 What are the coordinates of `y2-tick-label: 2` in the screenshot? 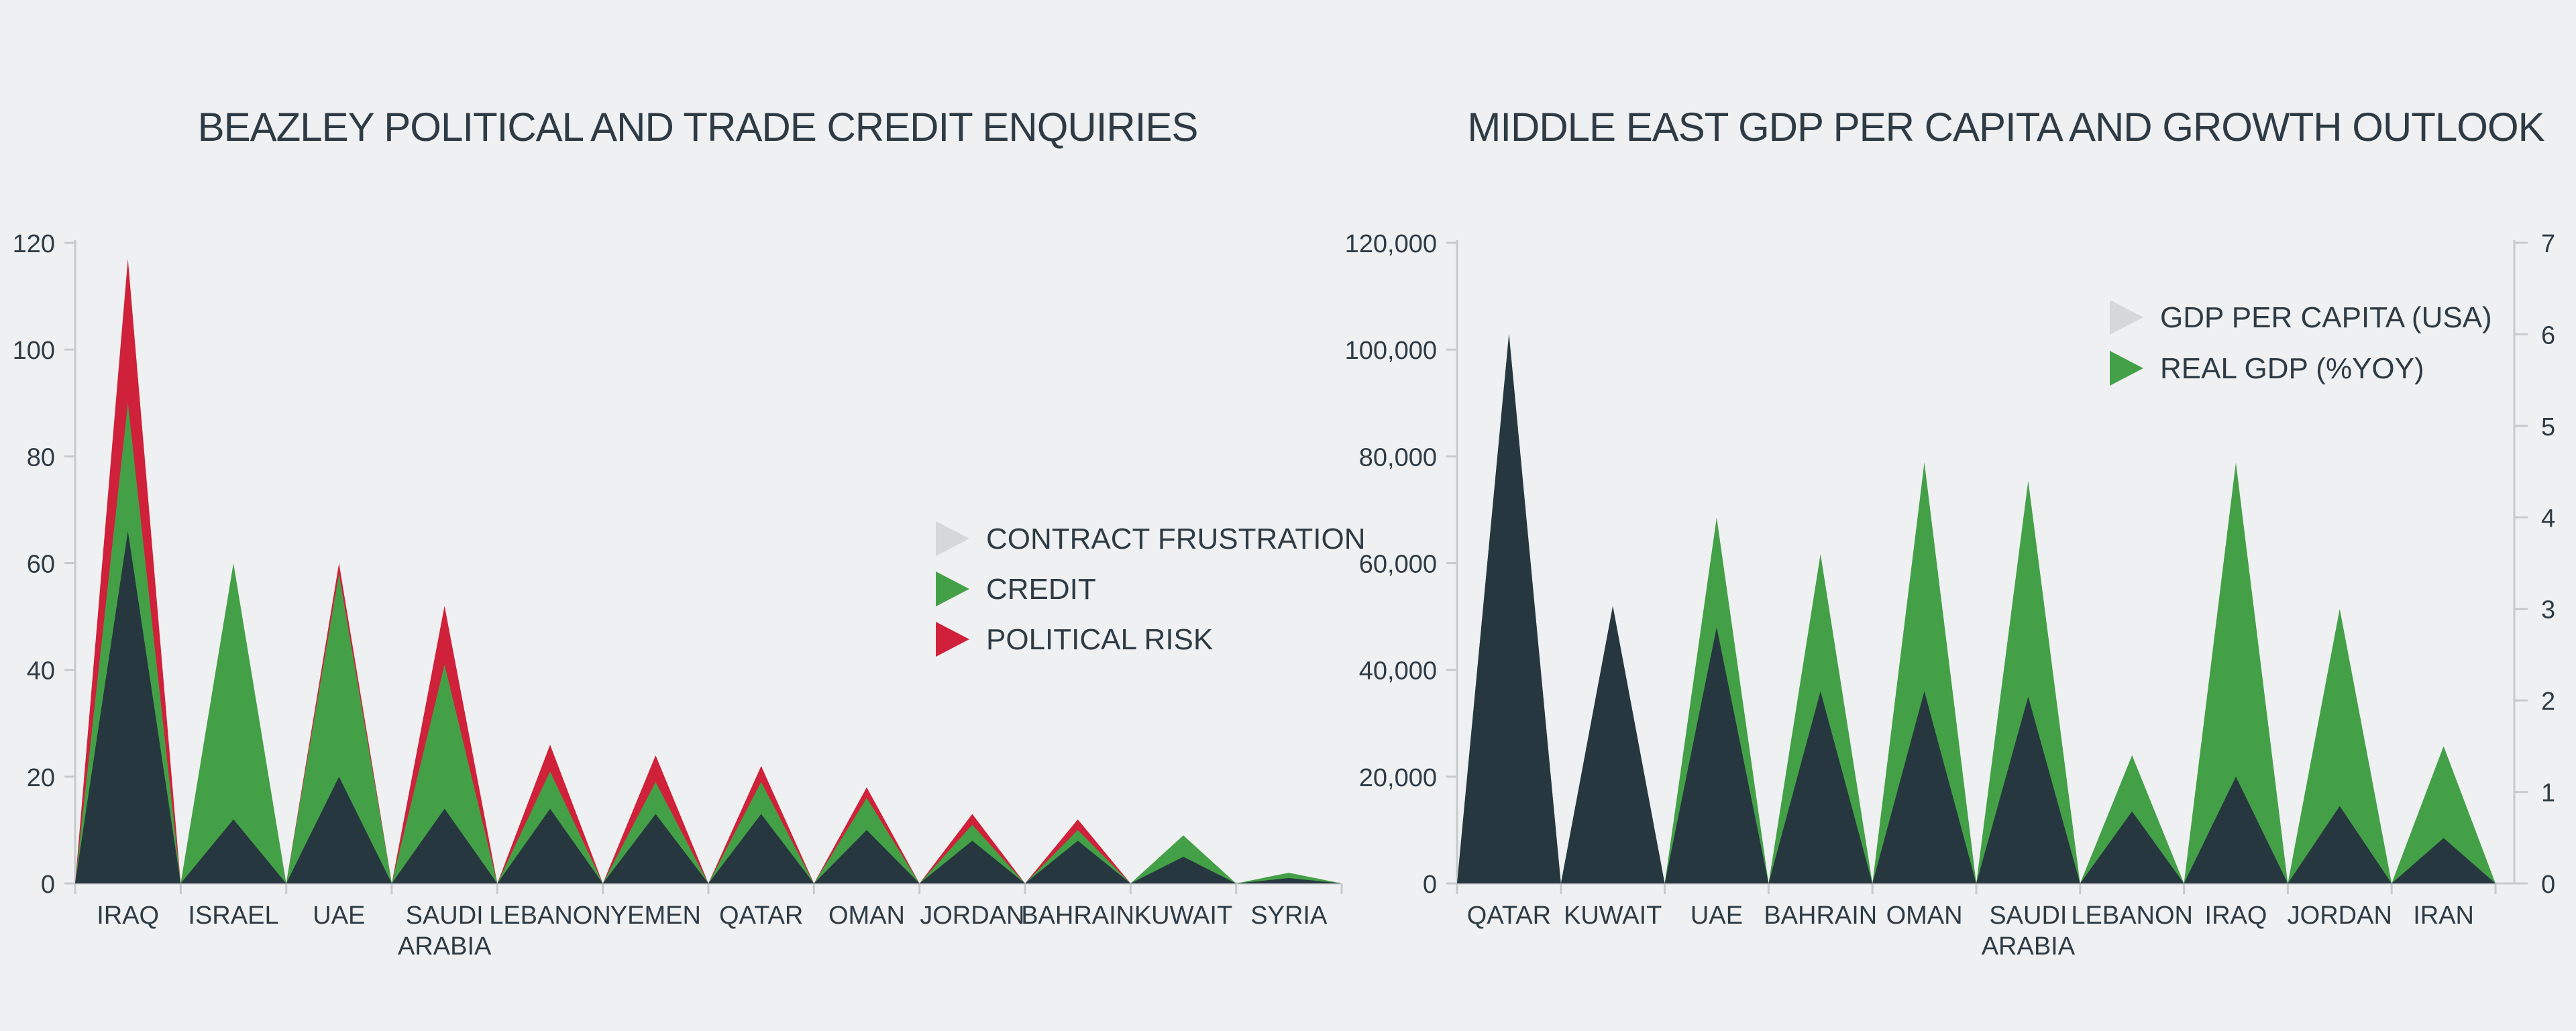 It's located at (2548, 702).